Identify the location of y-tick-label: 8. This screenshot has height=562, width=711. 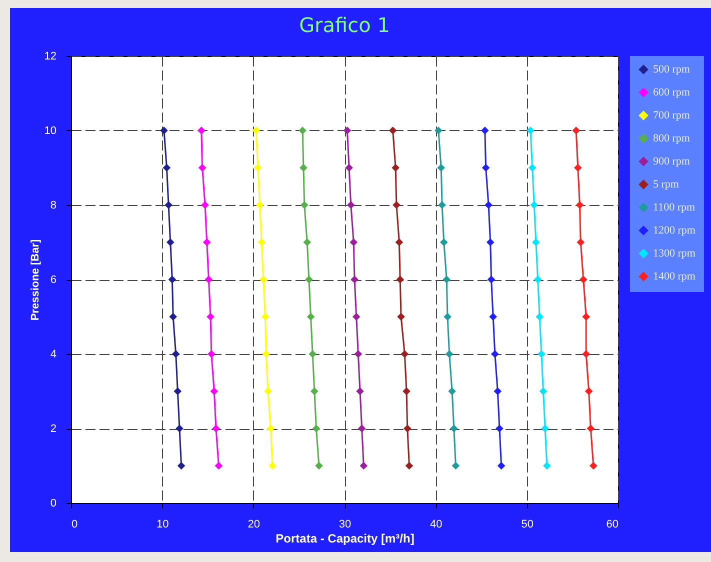
(53, 206).